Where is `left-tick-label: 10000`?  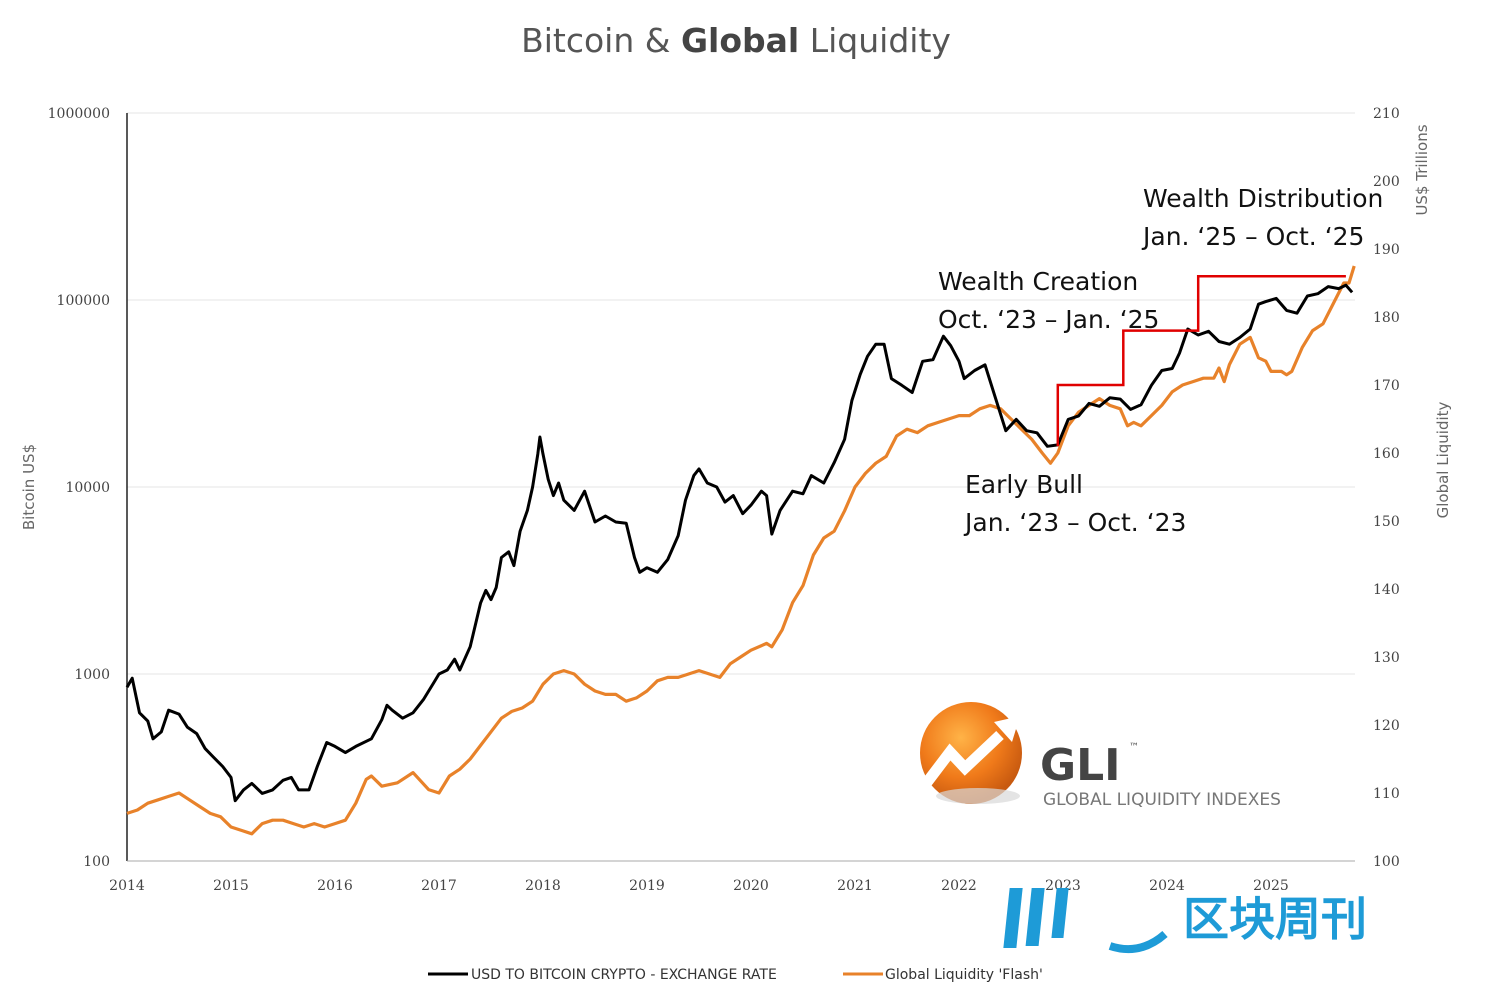 left-tick-label: 10000 is located at coordinates (87, 488).